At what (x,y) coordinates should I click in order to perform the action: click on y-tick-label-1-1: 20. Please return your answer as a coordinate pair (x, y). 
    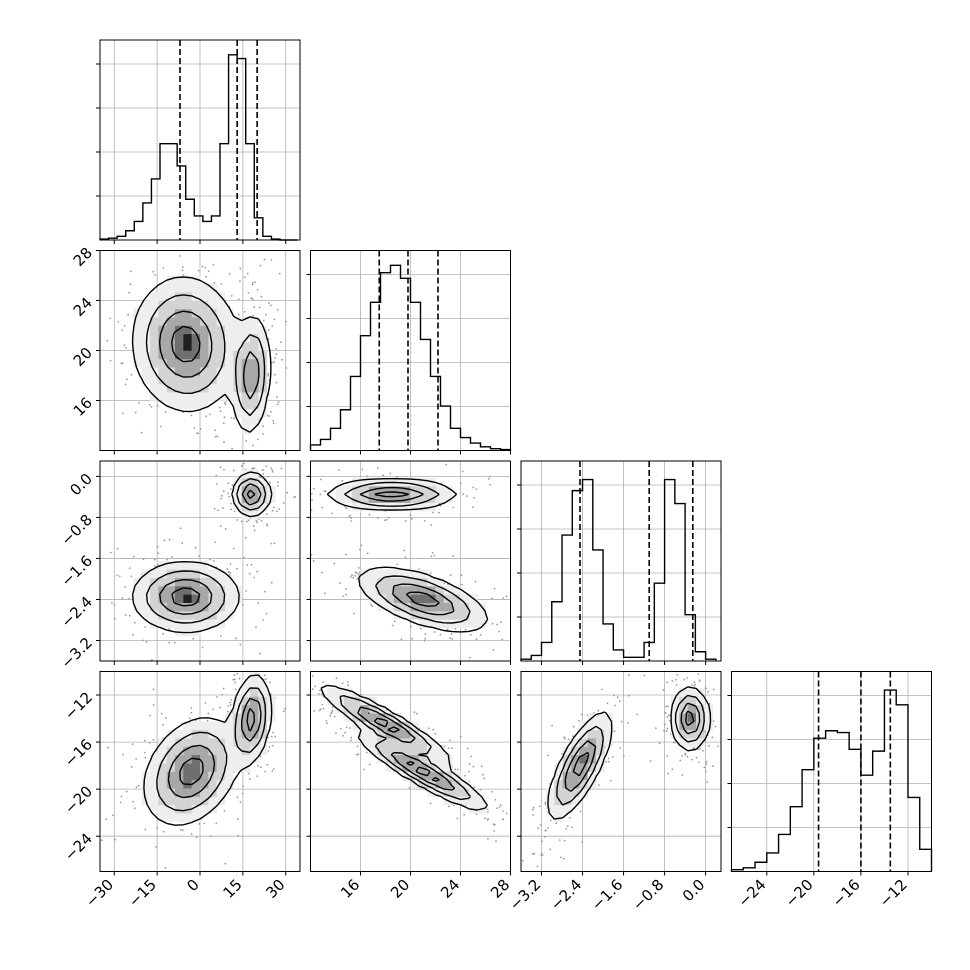
    Looking at the image, I should click on (83, 357).